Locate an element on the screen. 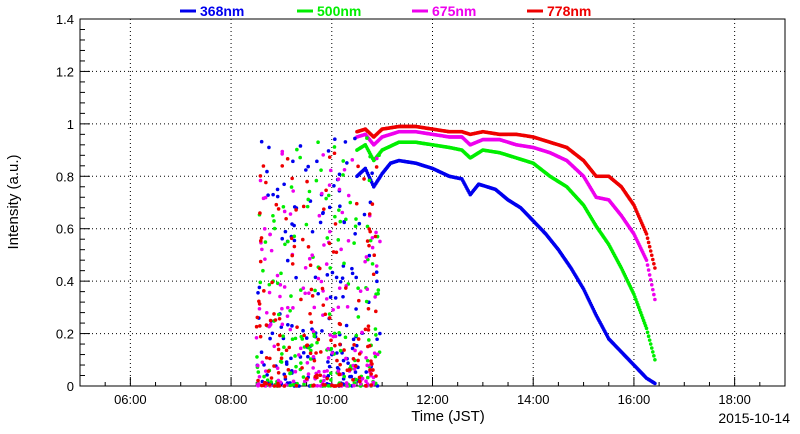 This screenshot has width=800, height=434. noisy-morning-points is located at coordinates (318, 262).